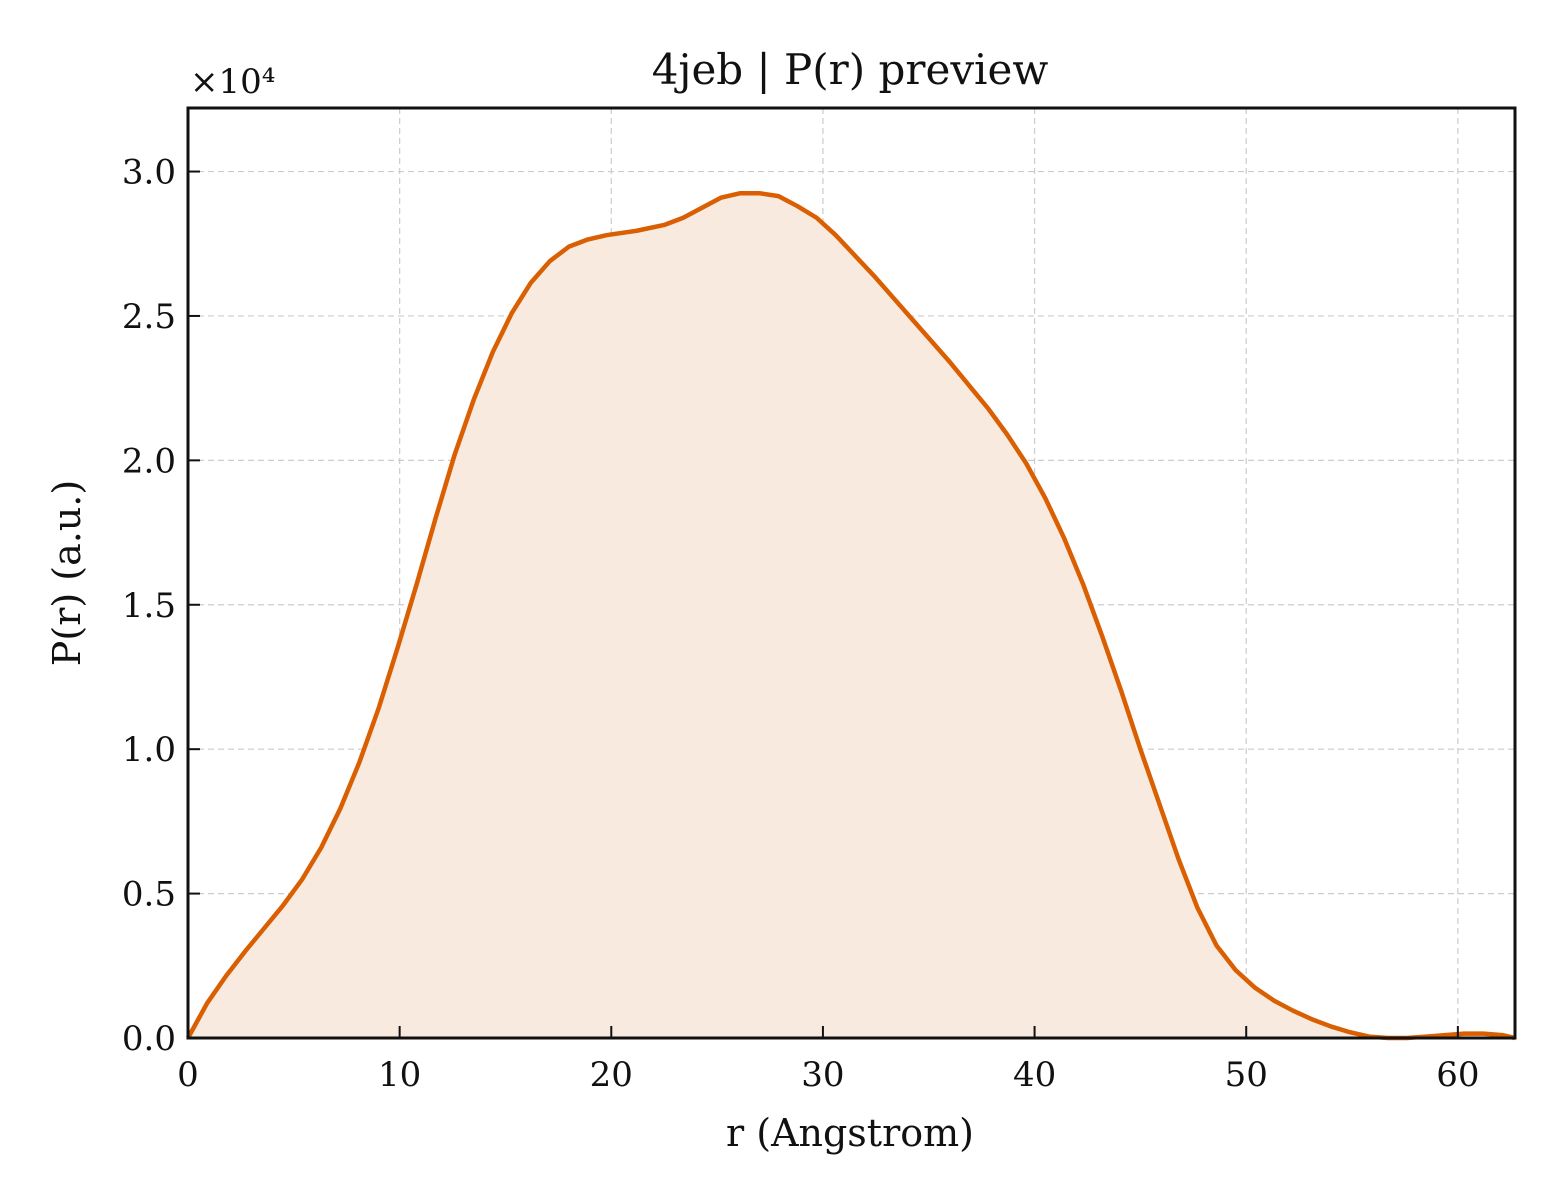 Image resolution: width=1560 pixels, height=1200 pixels. What do you see at coordinates (188, 1075) in the screenshot?
I see `x-tick-label: 0` at bounding box center [188, 1075].